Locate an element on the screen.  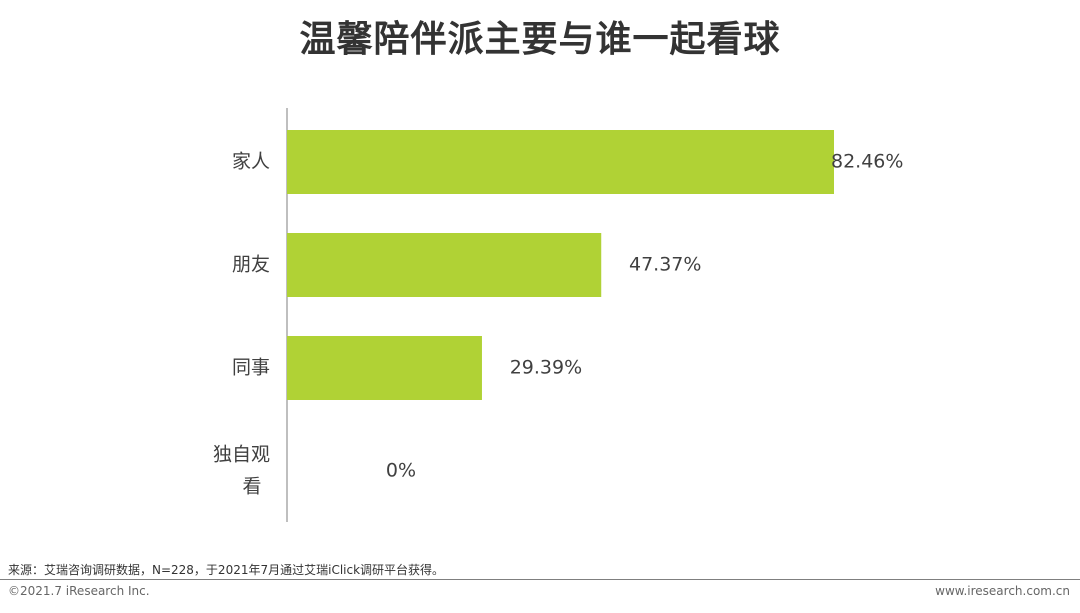
category-label-2: 同事 is located at coordinates (251, 368).